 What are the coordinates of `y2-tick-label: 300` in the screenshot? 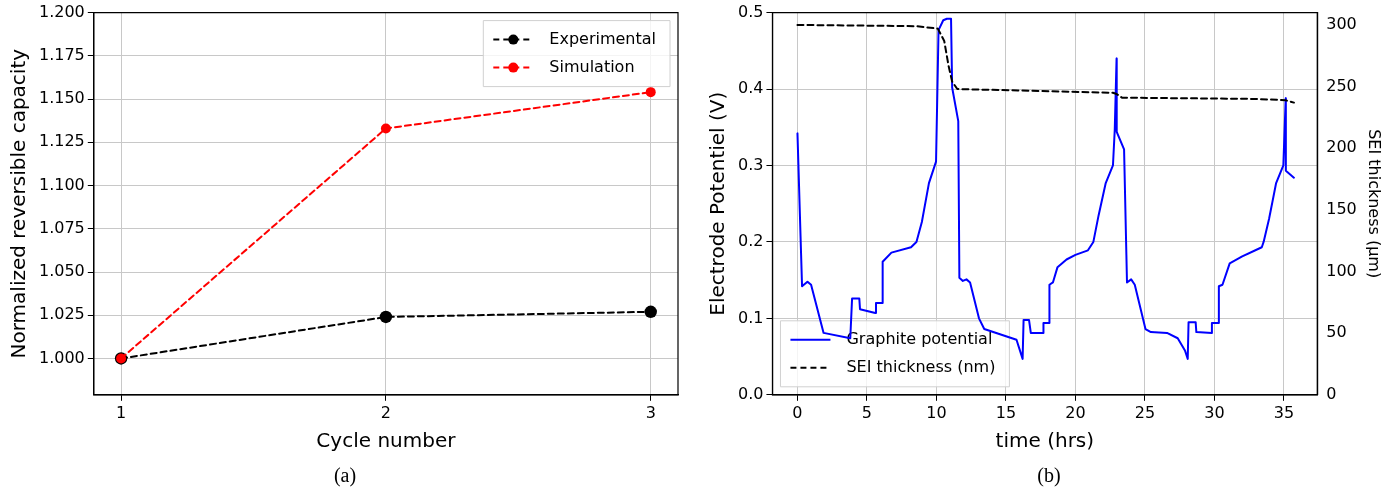 It's located at (1341, 24).